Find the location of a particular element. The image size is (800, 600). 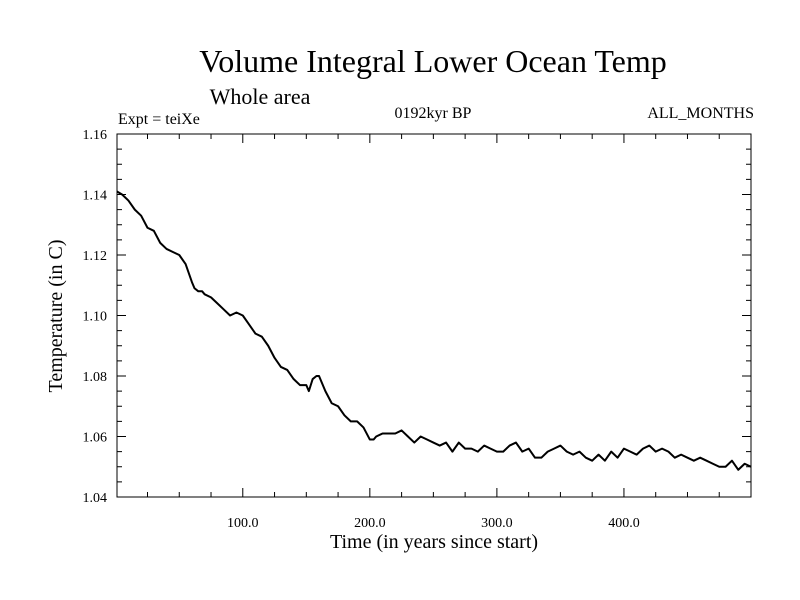

period-note: 0192kyr BP is located at coordinates (433, 113).